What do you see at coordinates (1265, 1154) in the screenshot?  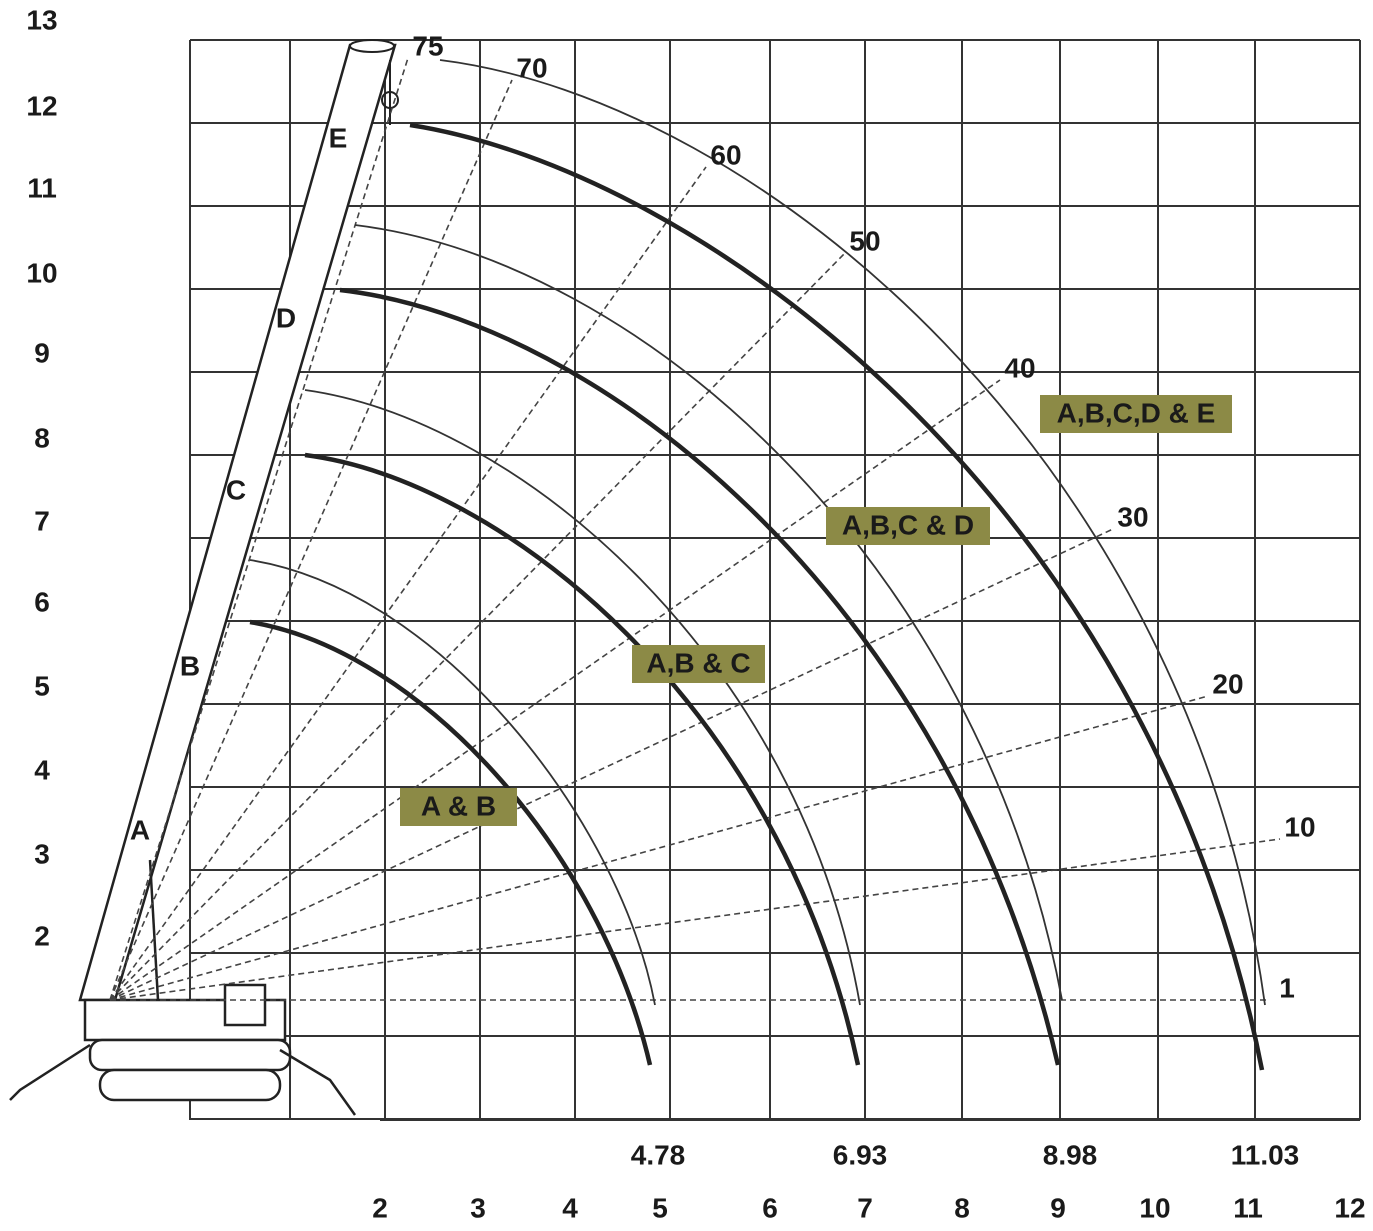 I see `radius-label: 11.03` at bounding box center [1265, 1154].